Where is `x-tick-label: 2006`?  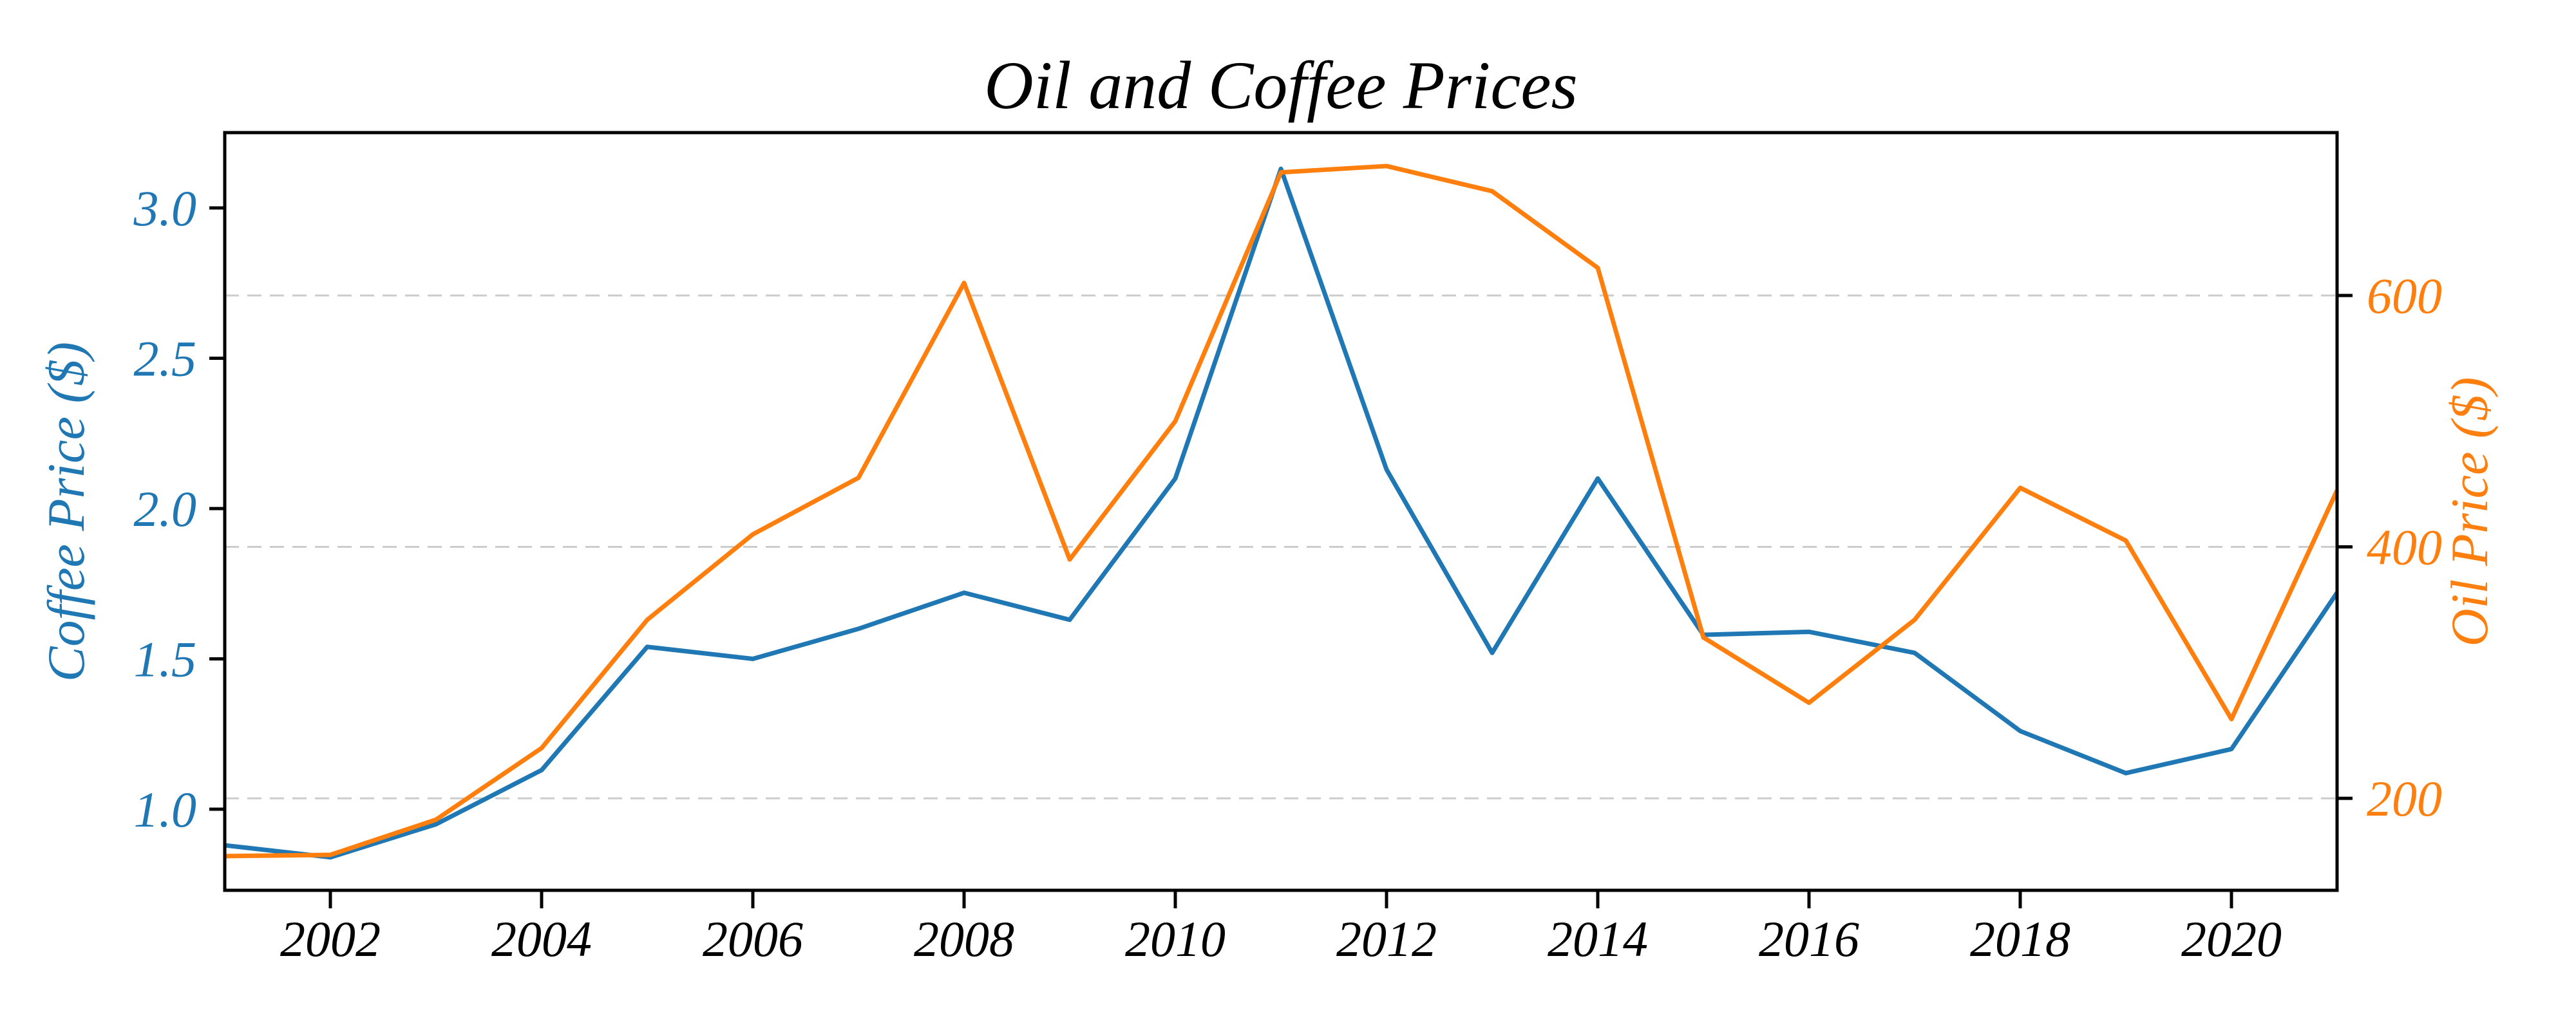 x-tick-label: 2006 is located at coordinates (753, 939).